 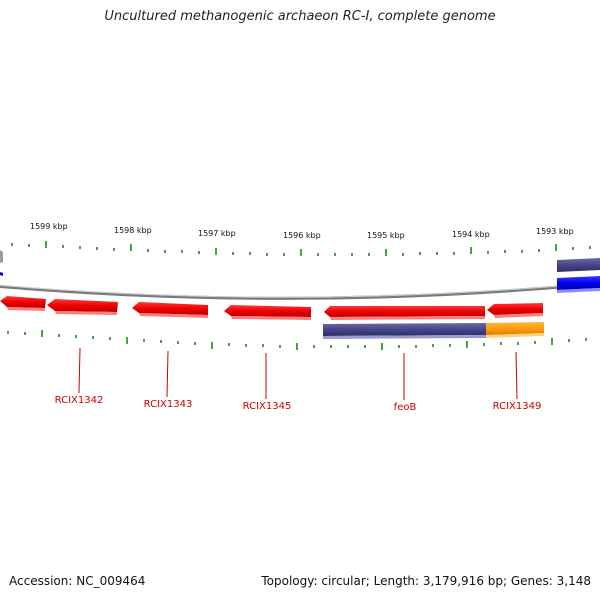 What do you see at coordinates (79, 400) in the screenshot?
I see `gene-label-rcix1342: RCIX1342` at bounding box center [79, 400].